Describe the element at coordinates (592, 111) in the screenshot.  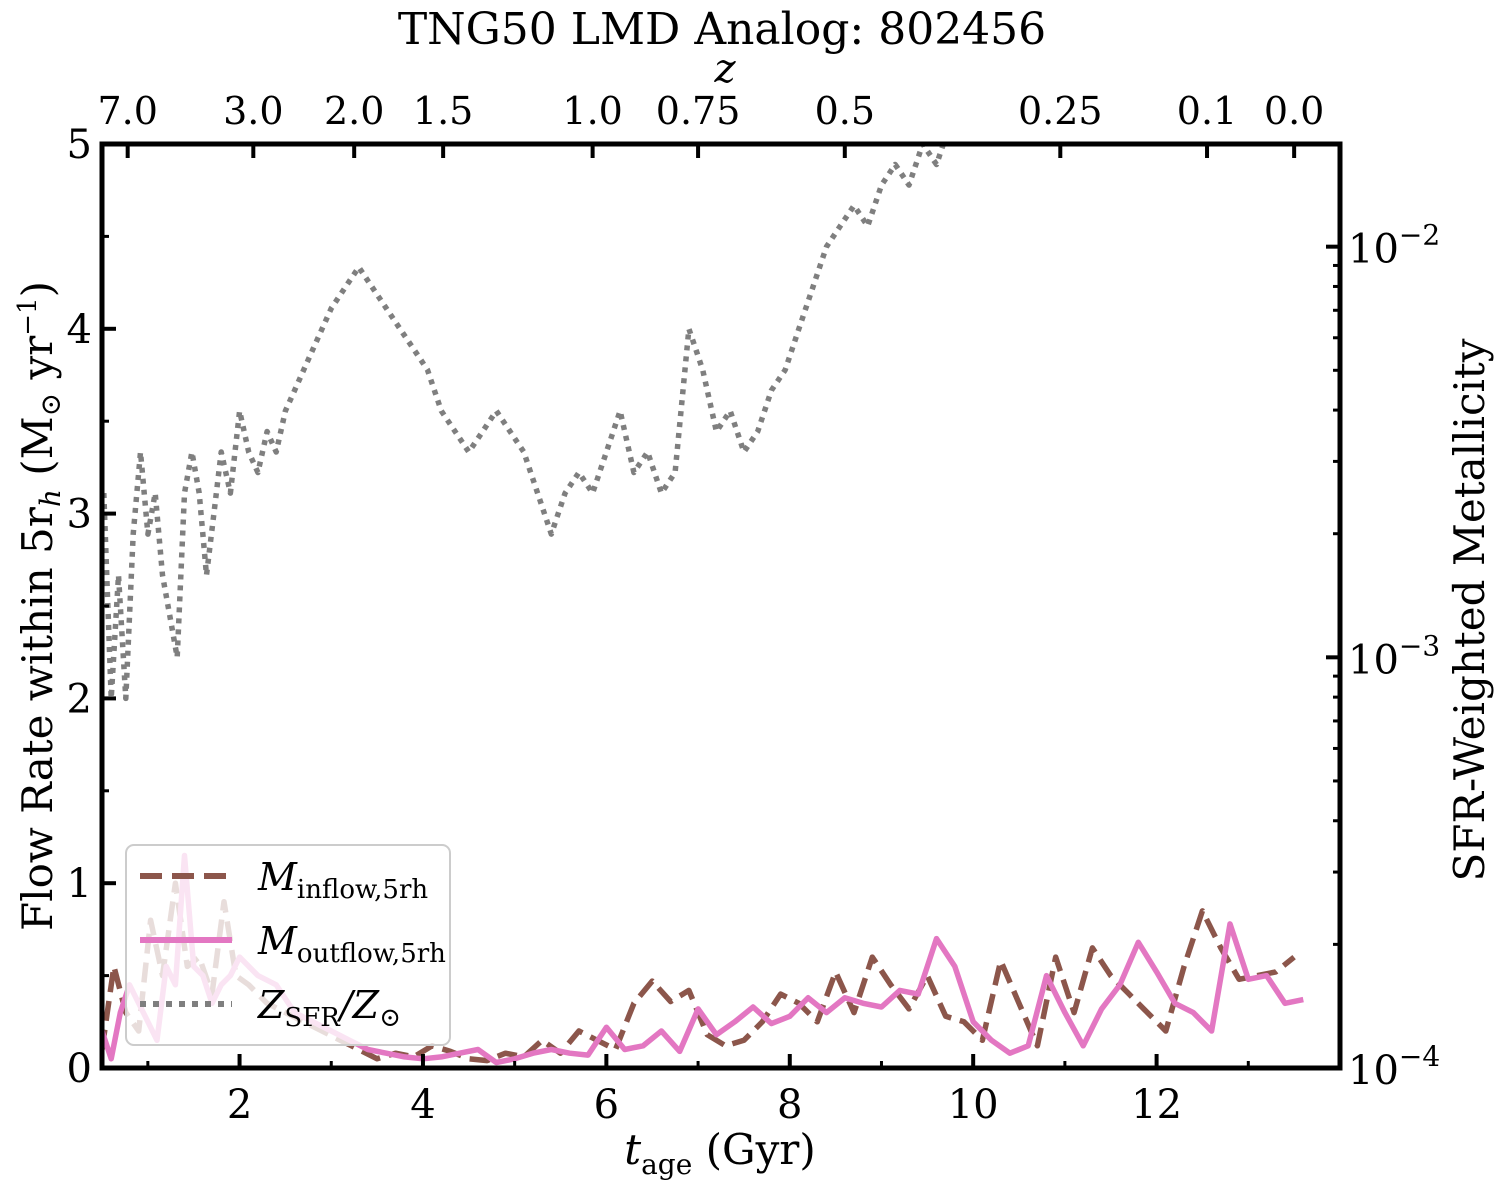
I see `top-tick-label: 1.0` at that location.